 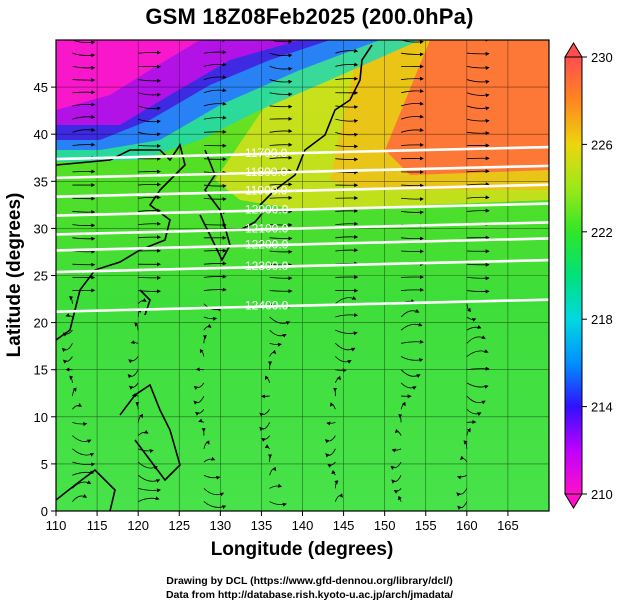 What do you see at coordinates (267, 244) in the screenshot?
I see `contour-label-12200.0: 12200.0` at bounding box center [267, 244].